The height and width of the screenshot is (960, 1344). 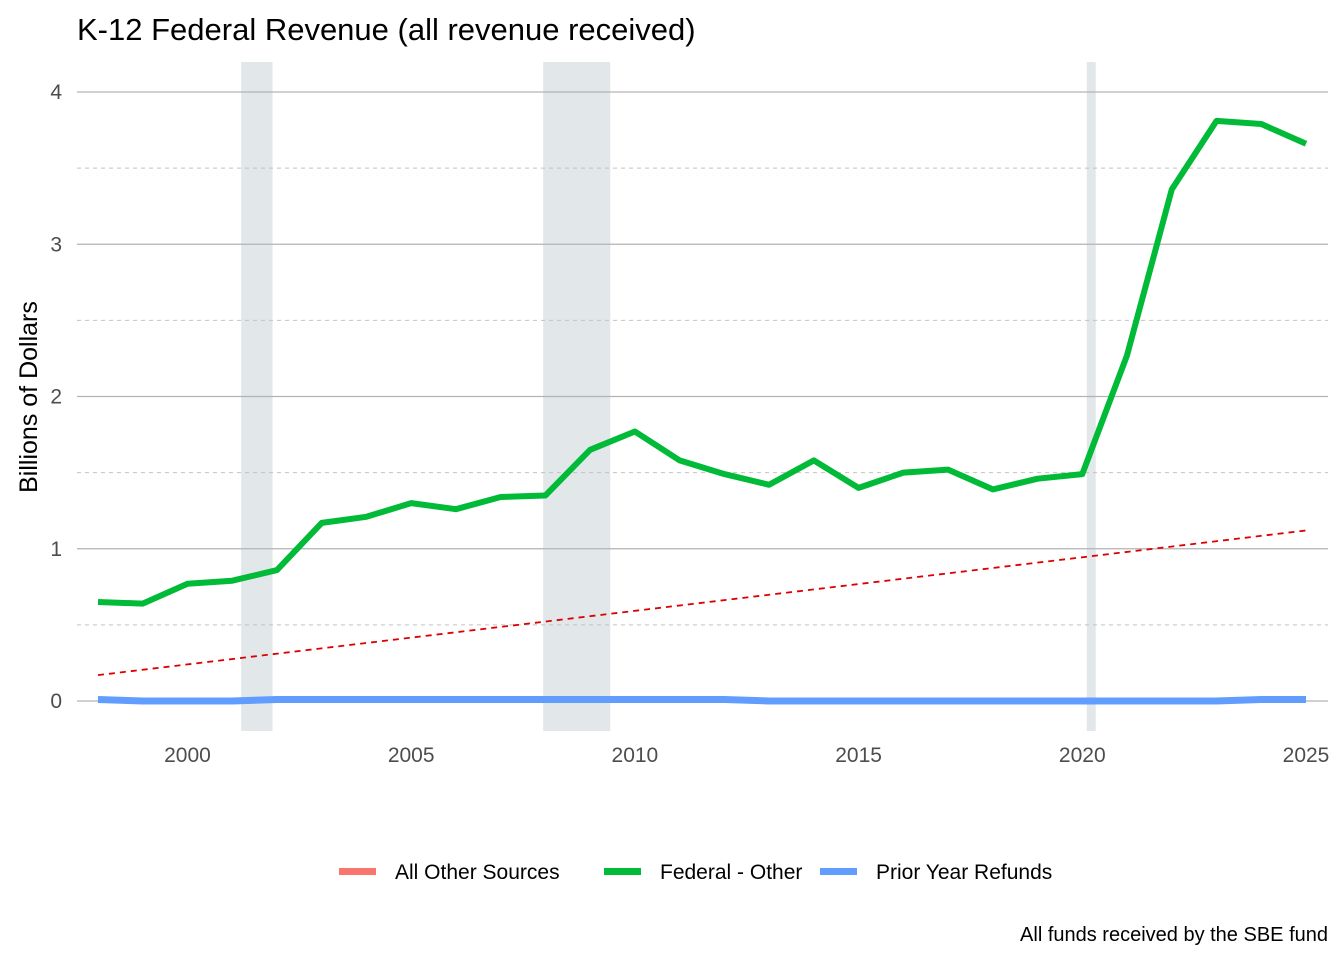 I want to click on trend-line, so click(x=702, y=603).